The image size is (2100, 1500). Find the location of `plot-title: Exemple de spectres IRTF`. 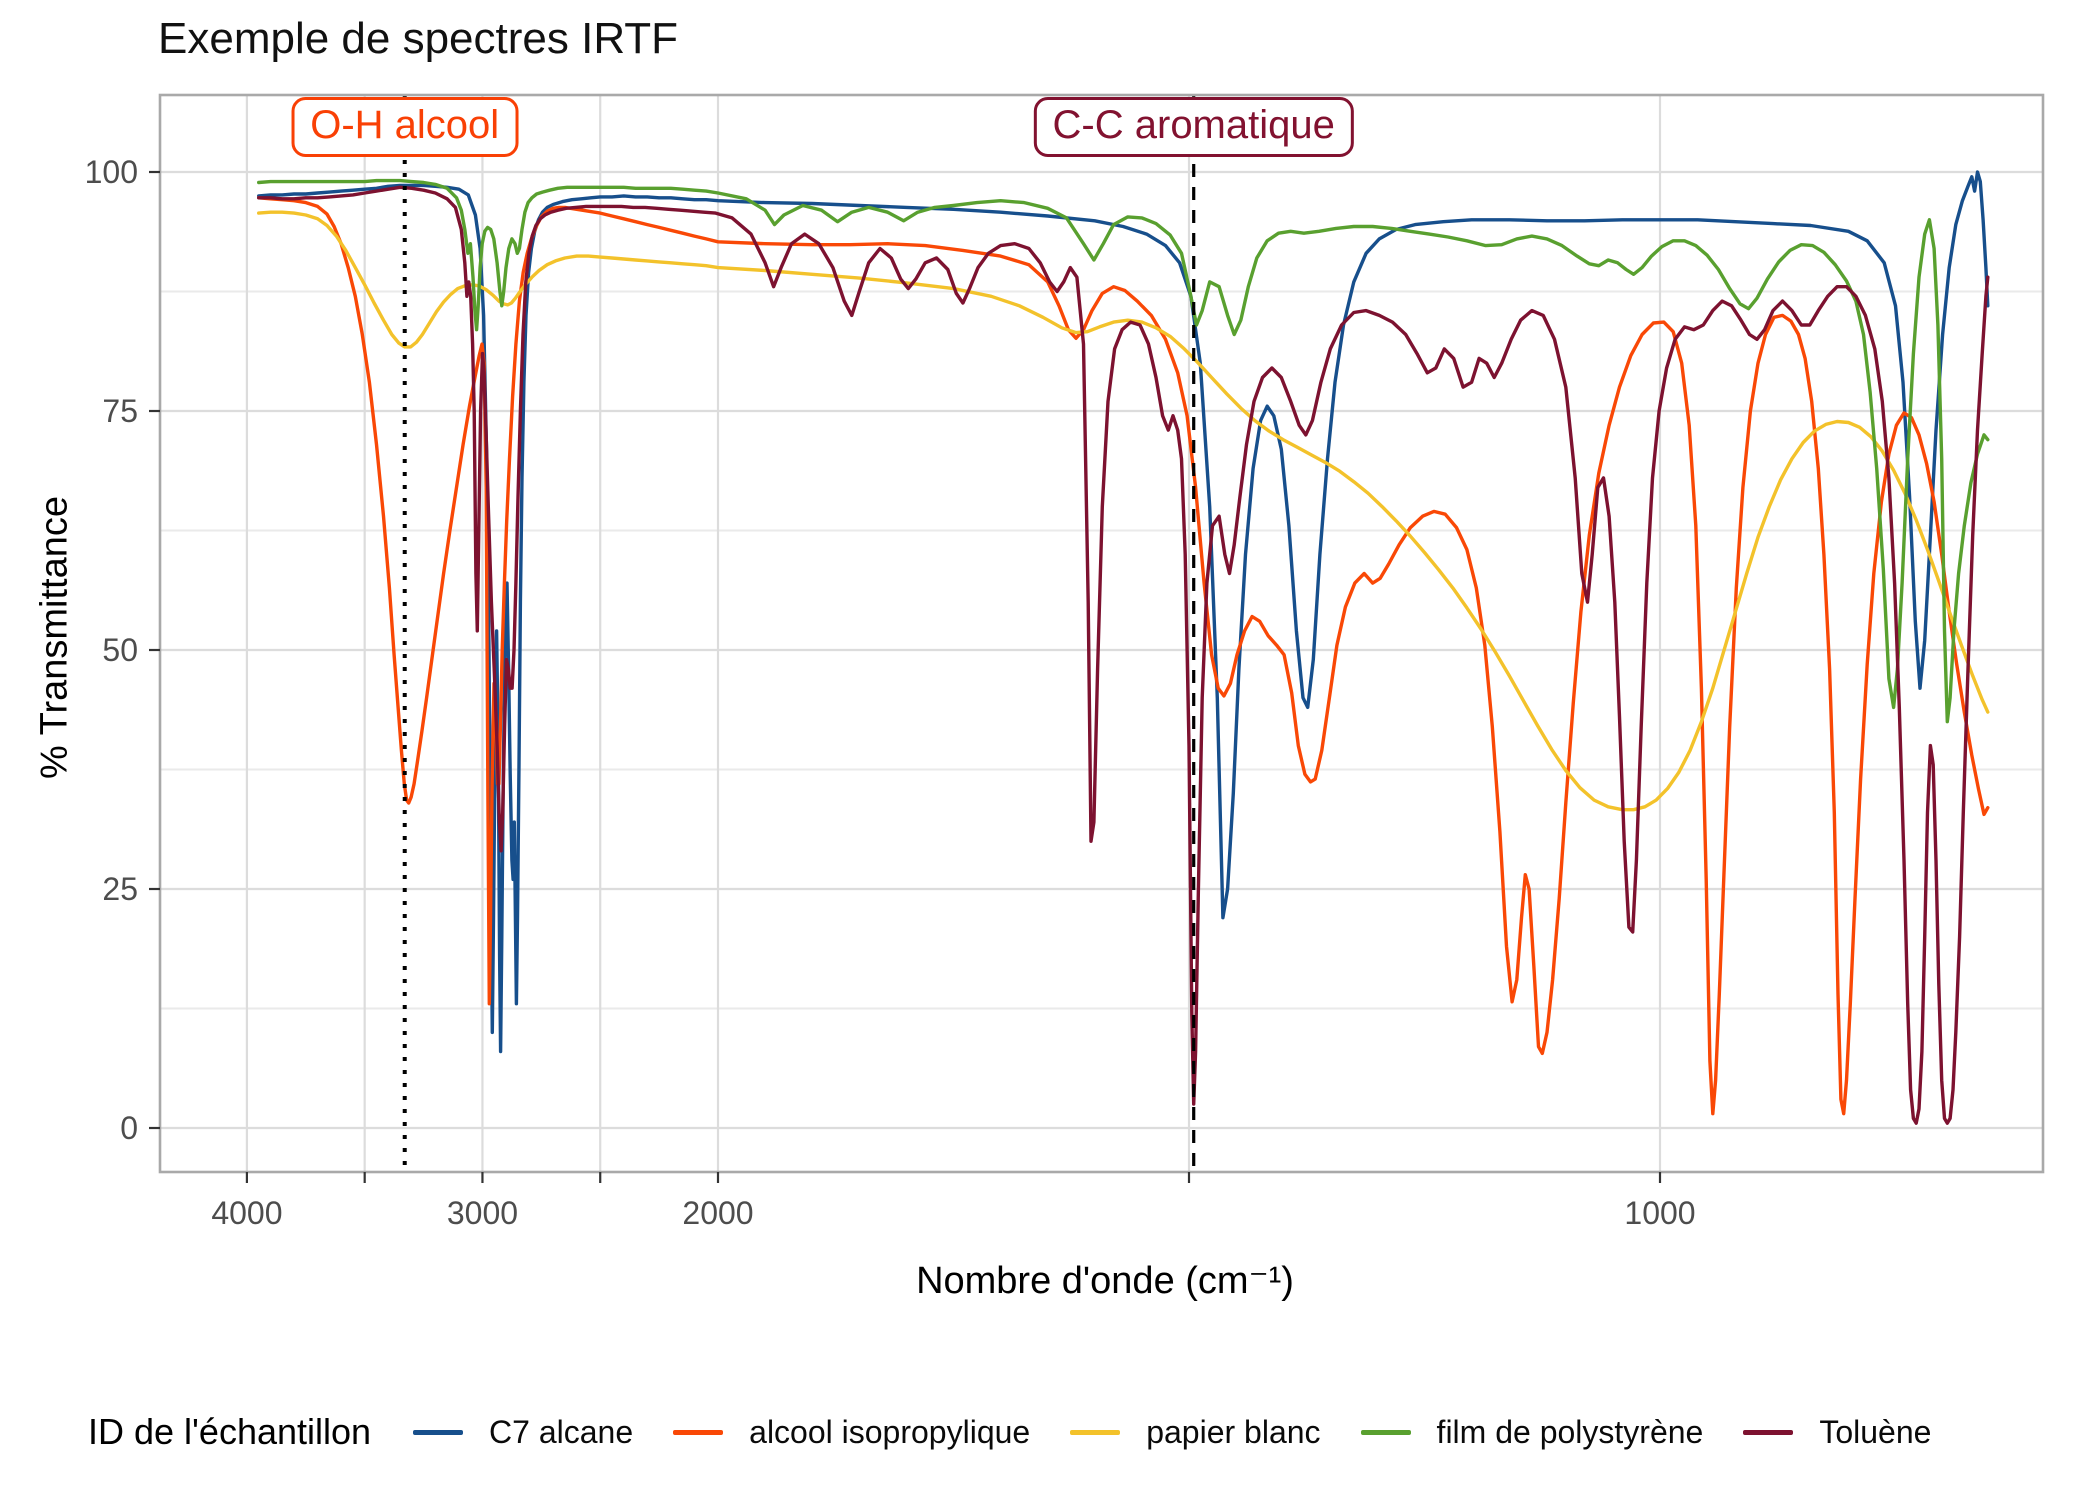

plot-title: Exemple de spectres IRTF is located at coordinates (418, 38).